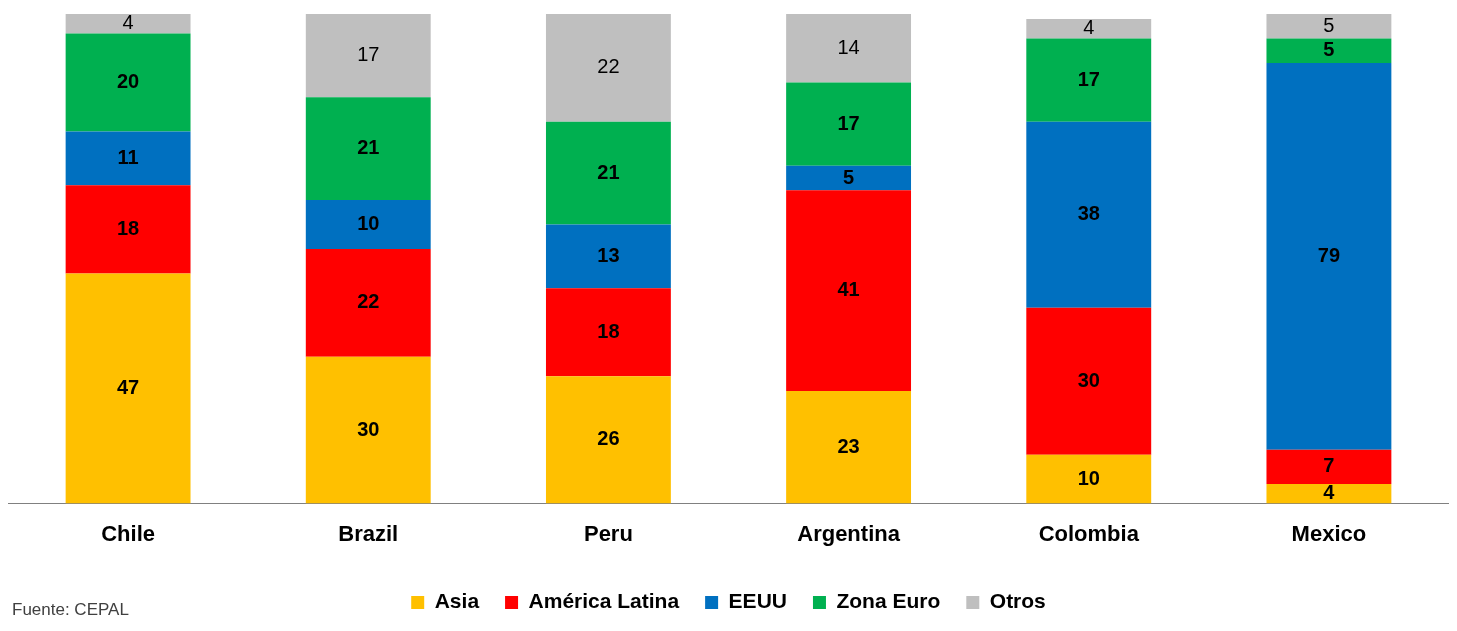 This screenshot has height=631, width=1457. I want to click on data-label: 11, so click(128, 156).